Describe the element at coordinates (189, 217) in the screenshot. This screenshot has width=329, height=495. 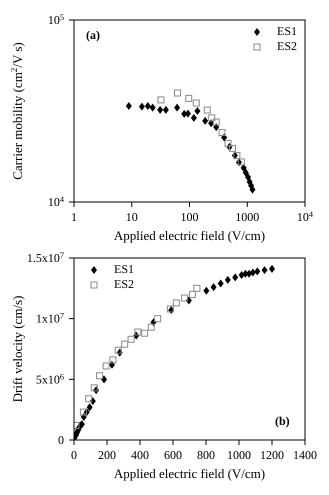
I see `x-tick-label: 100` at that location.